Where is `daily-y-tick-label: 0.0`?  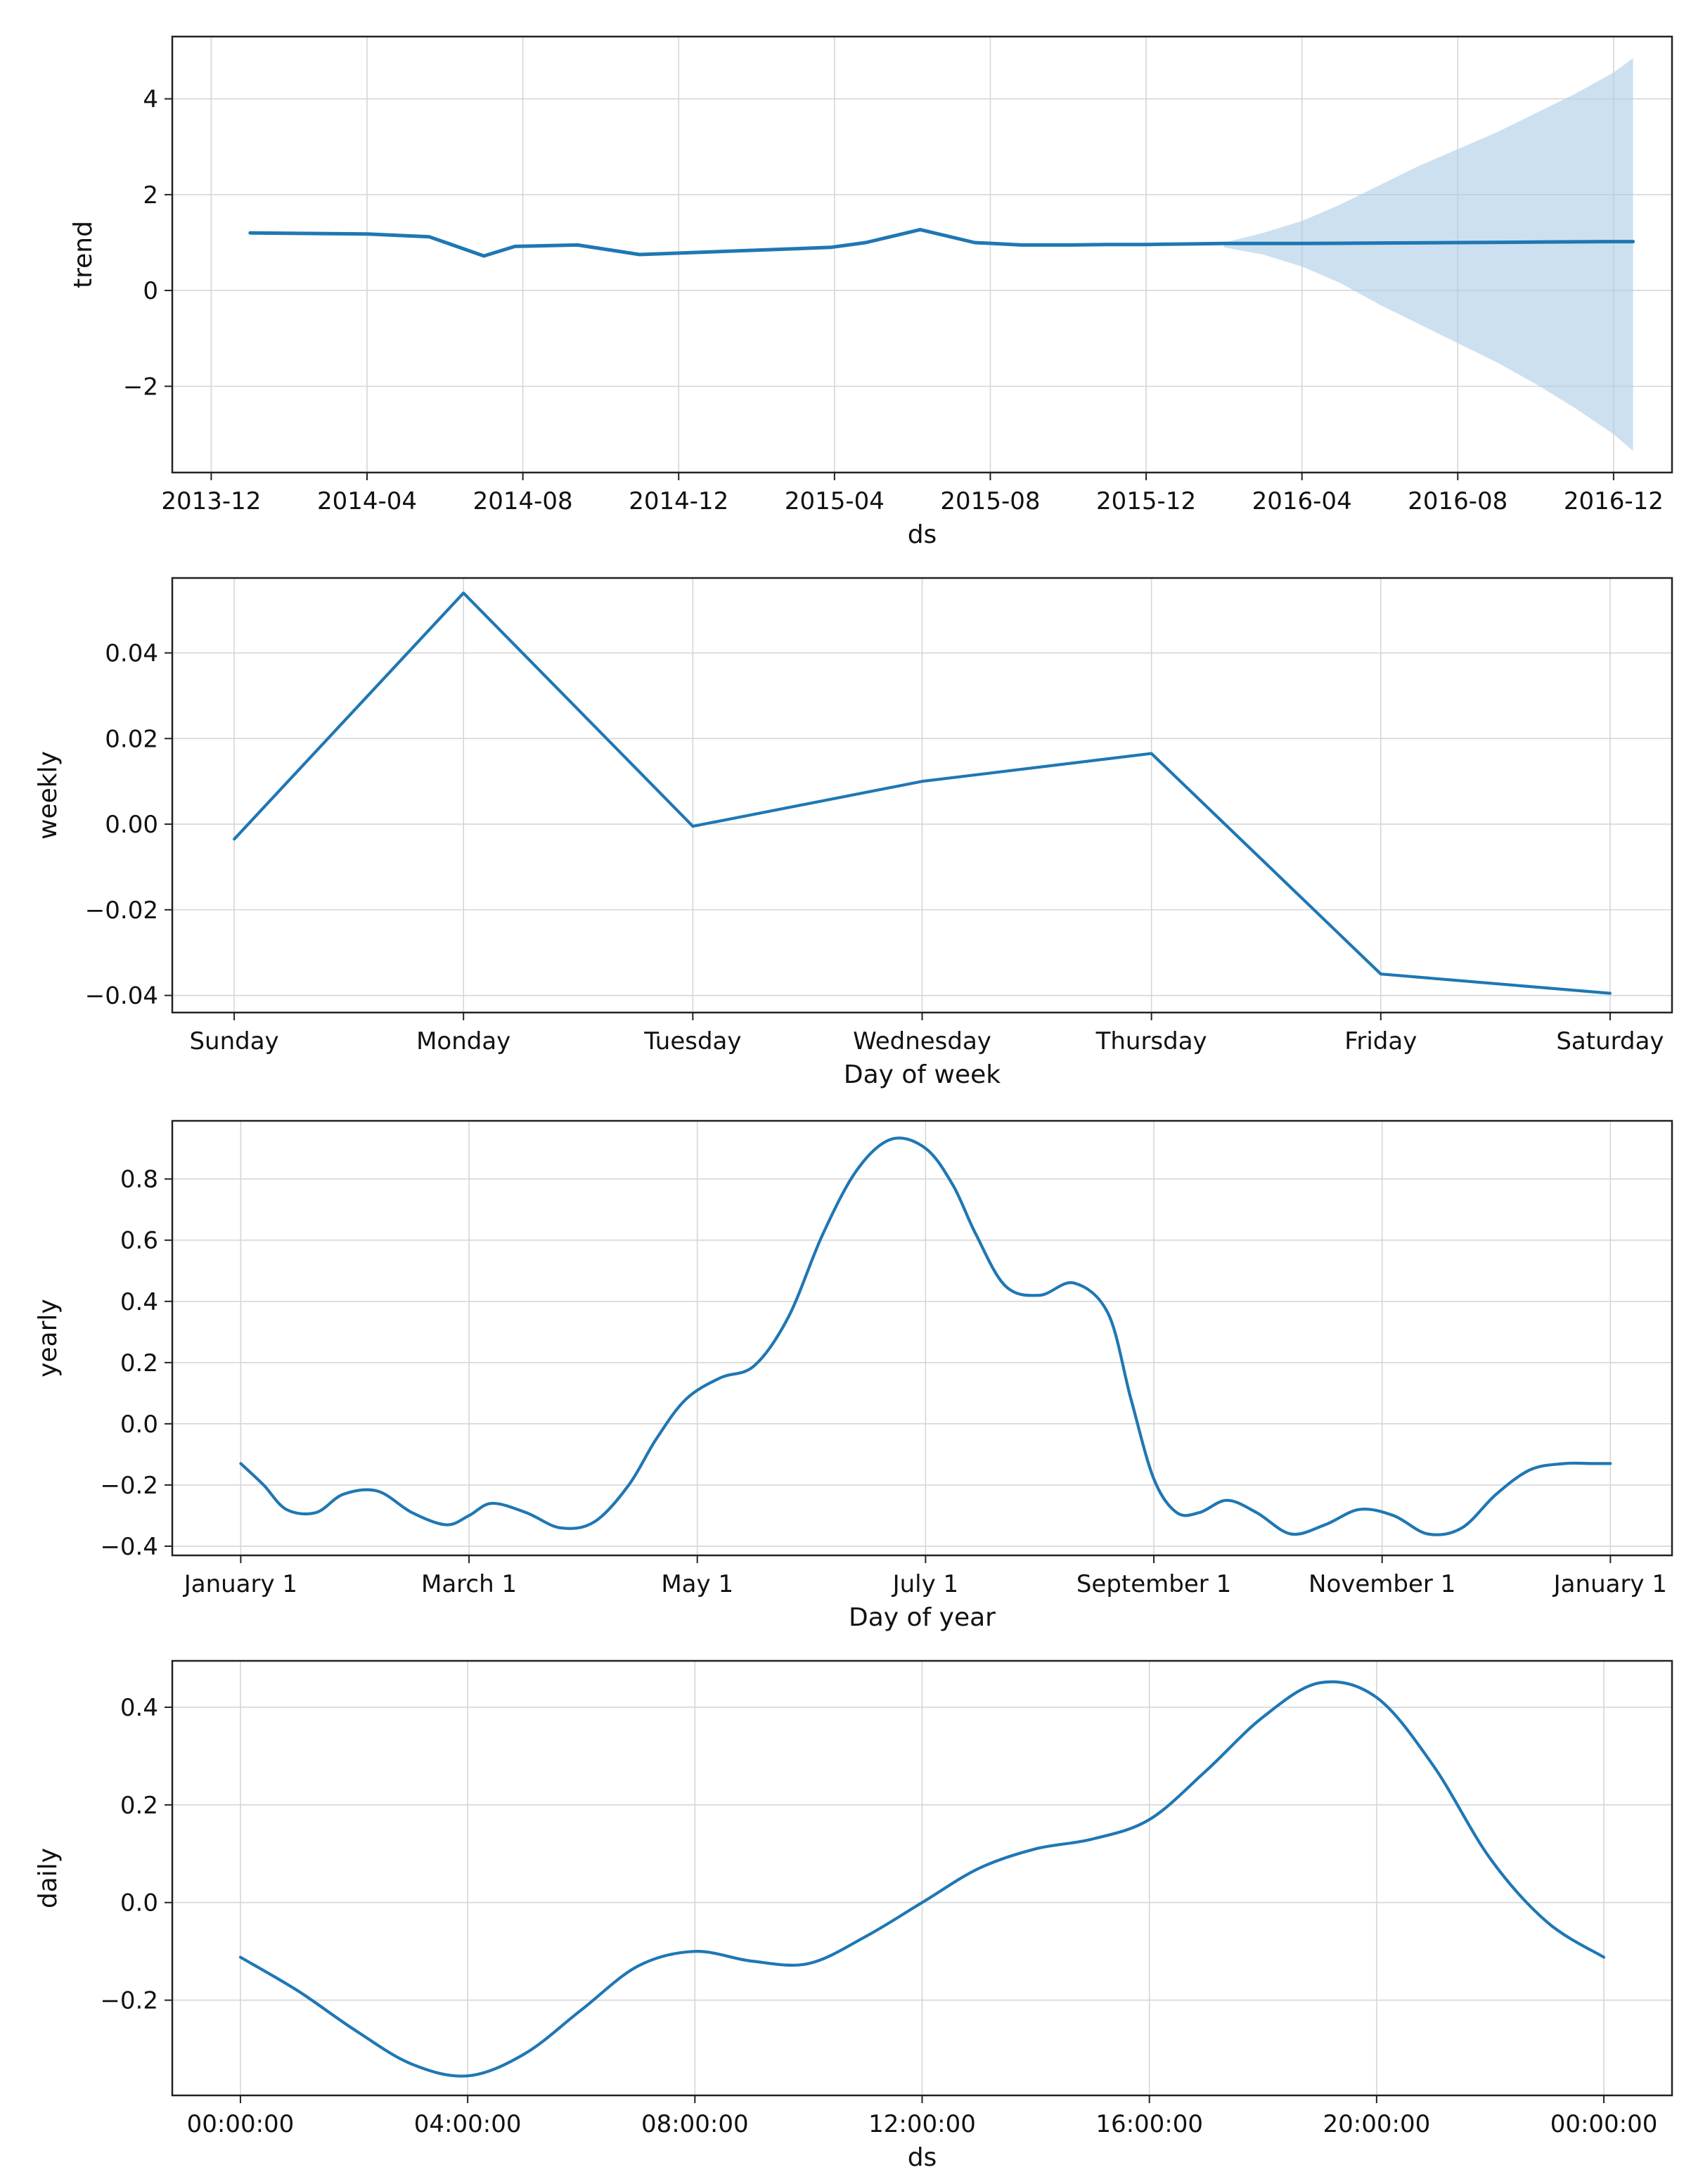
daily-y-tick-label: 0.0 is located at coordinates (139, 1903).